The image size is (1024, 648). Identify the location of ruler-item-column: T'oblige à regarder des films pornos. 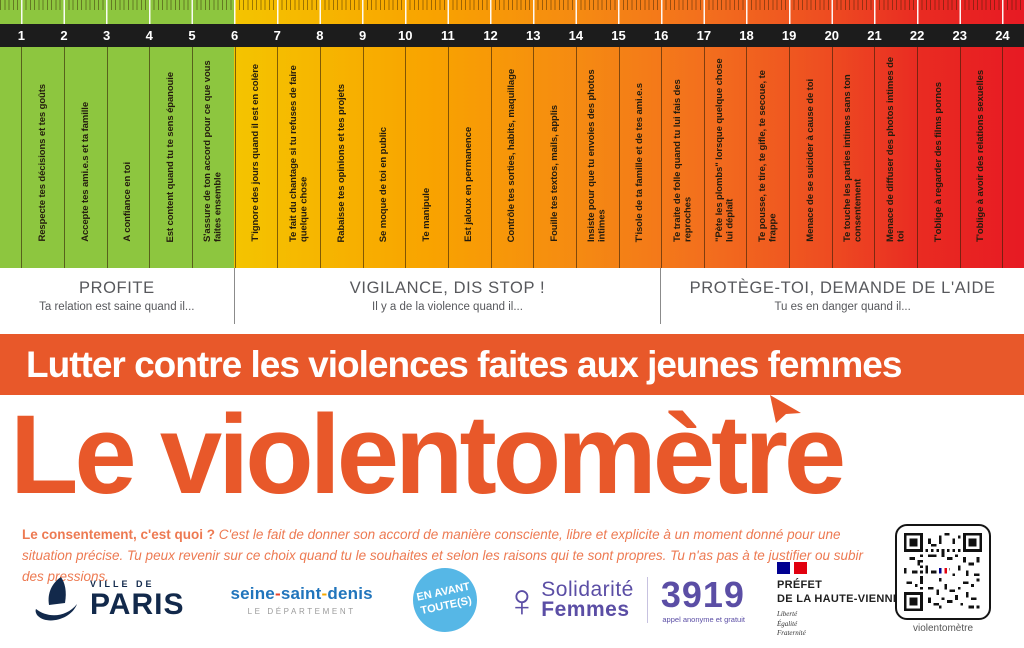
(938, 157).